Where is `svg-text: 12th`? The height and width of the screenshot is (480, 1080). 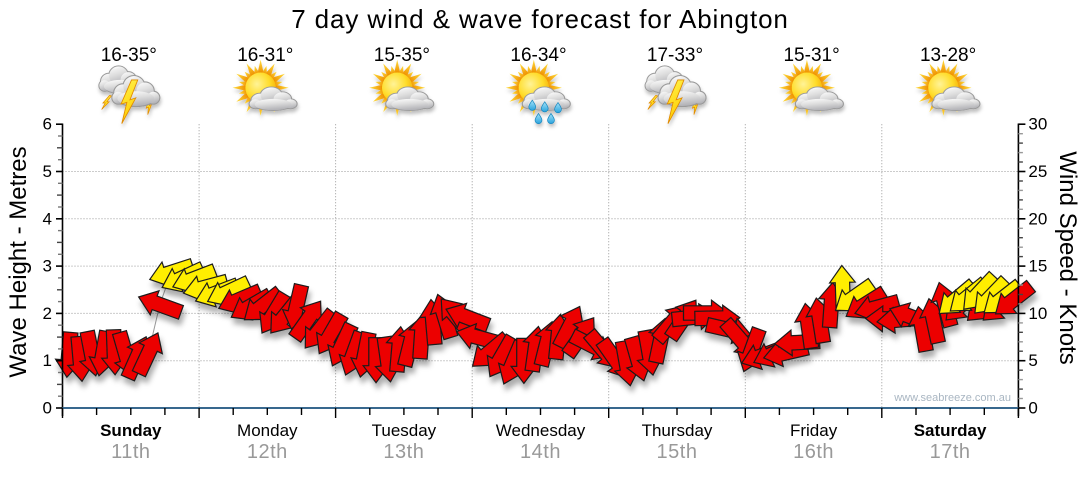
svg-text: 12th is located at coordinates (267, 452).